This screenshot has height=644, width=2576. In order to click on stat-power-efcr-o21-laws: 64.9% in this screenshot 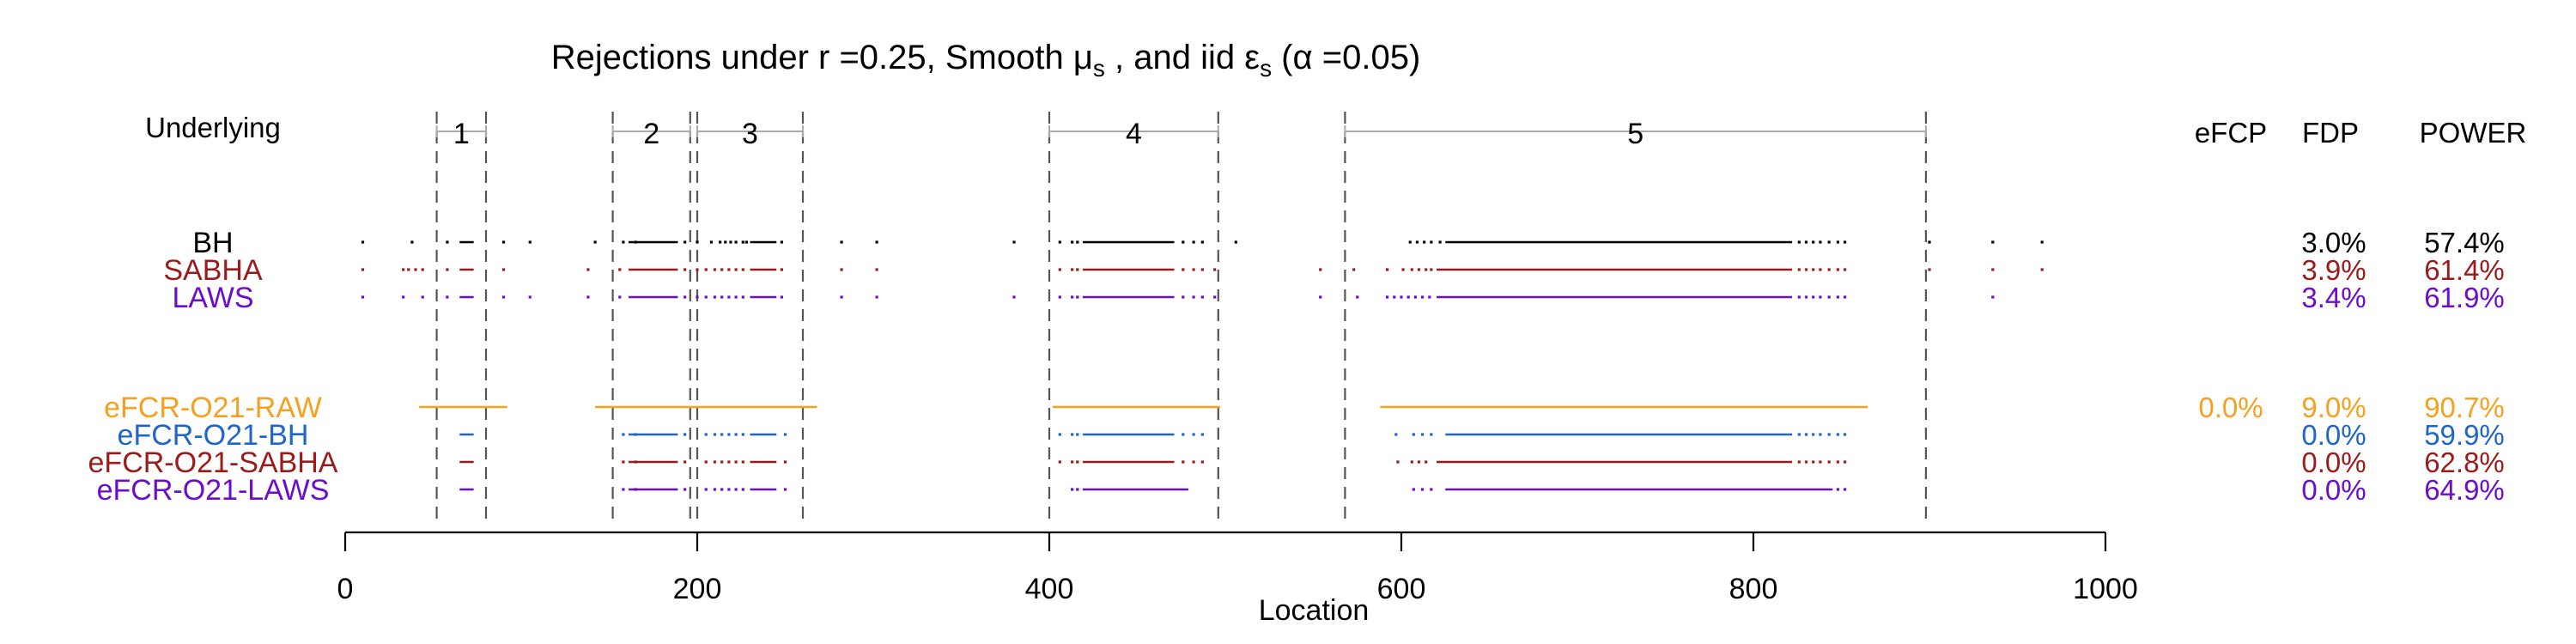, I will do `click(2464, 490)`.